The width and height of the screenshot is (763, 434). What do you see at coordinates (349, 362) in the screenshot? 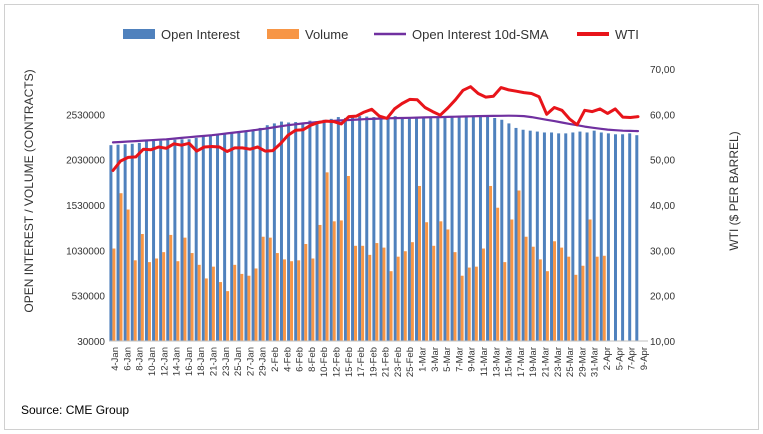
I see `x-tick-label: 15-Feb` at bounding box center [349, 362].